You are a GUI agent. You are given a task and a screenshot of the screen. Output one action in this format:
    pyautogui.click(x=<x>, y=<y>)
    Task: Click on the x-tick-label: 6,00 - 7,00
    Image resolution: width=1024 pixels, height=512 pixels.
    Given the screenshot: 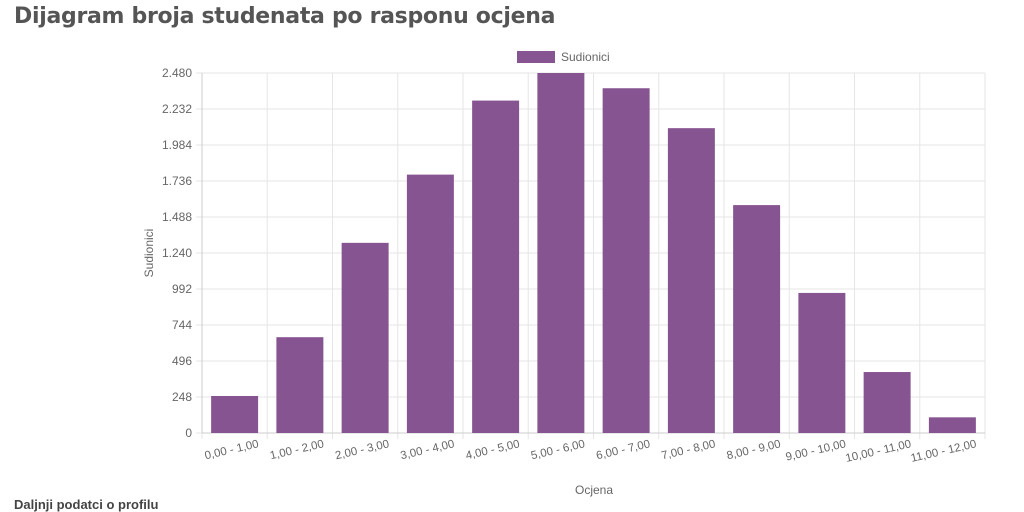 What is the action you would take?
    pyautogui.click(x=623, y=450)
    